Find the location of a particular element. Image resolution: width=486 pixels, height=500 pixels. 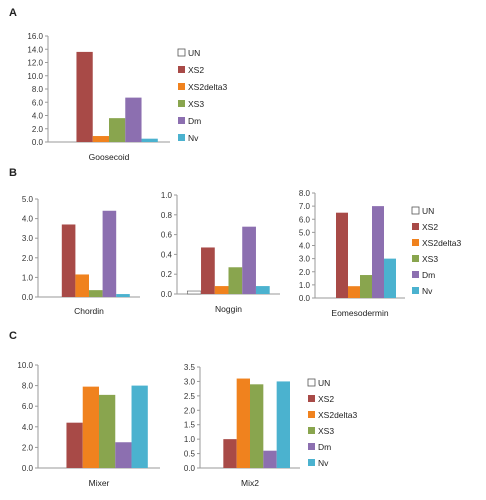

y-tick-label: 0.8 is located at coordinates (167, 215).